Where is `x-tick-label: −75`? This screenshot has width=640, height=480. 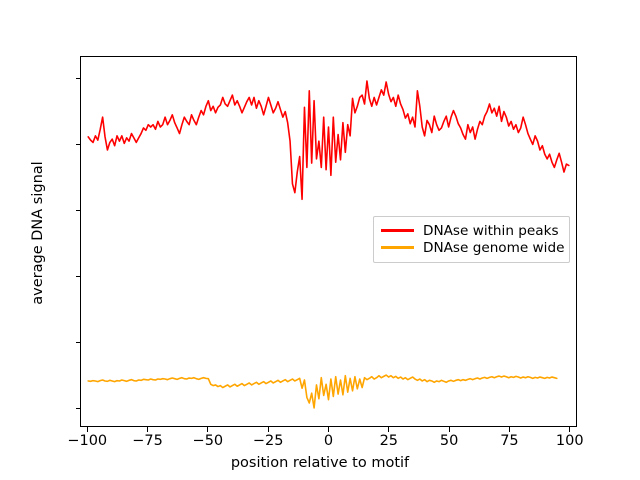 x-tick-label: −75 is located at coordinates (147, 441).